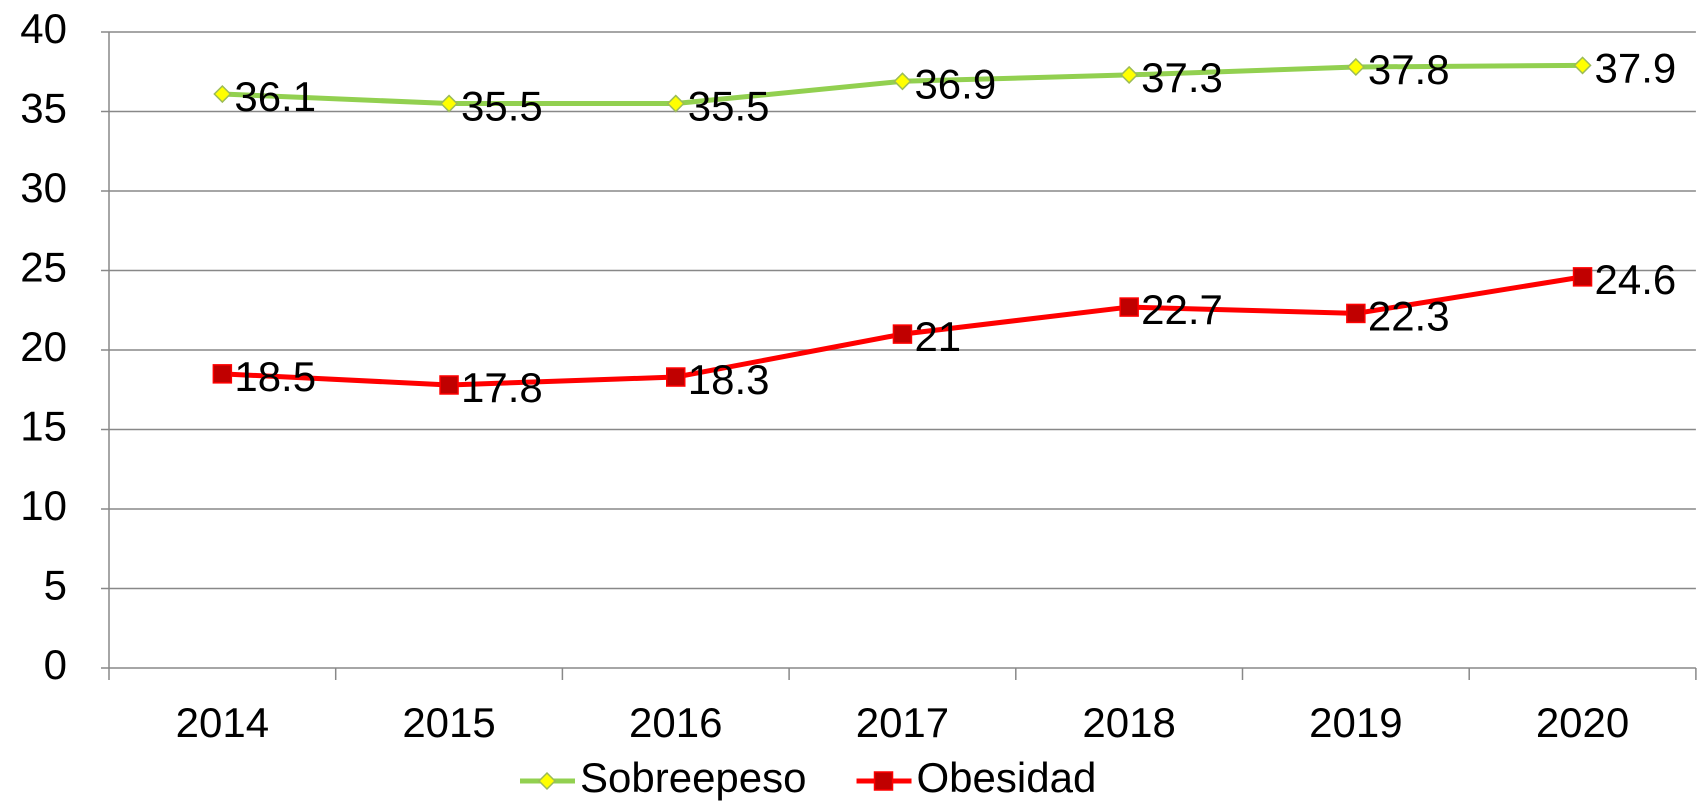 This screenshot has width=1697, height=807. What do you see at coordinates (1007, 777) in the screenshot?
I see `legend-label: Obesidad` at bounding box center [1007, 777].